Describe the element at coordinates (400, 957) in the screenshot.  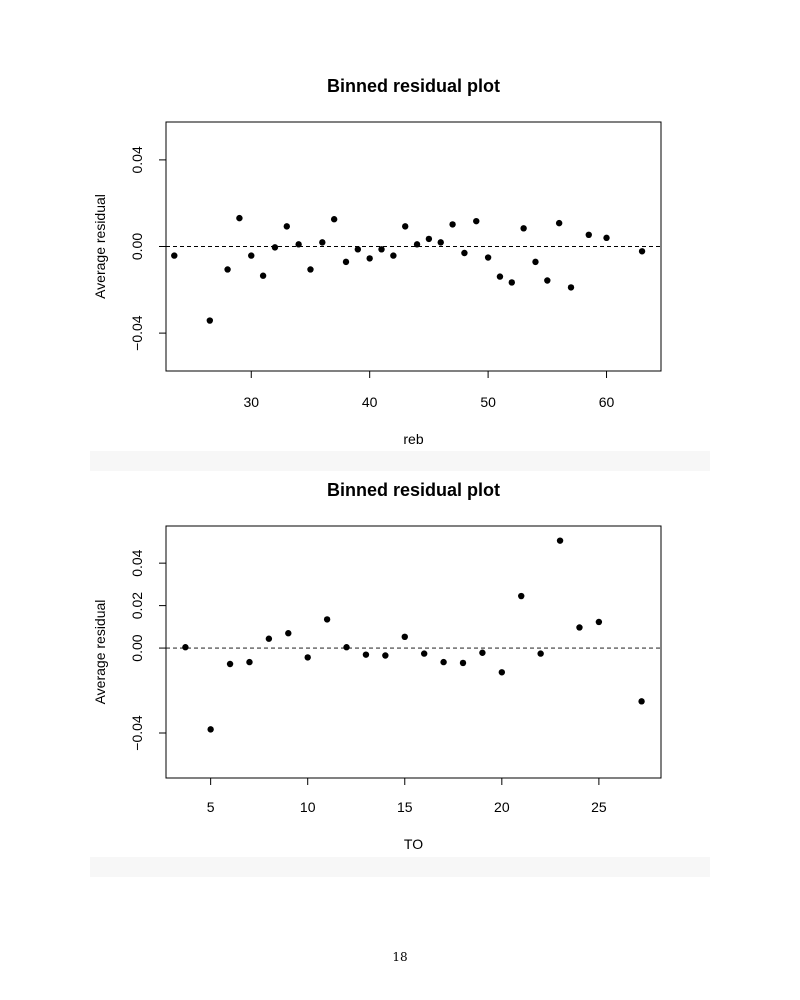
I see `page-number: 18` at that location.